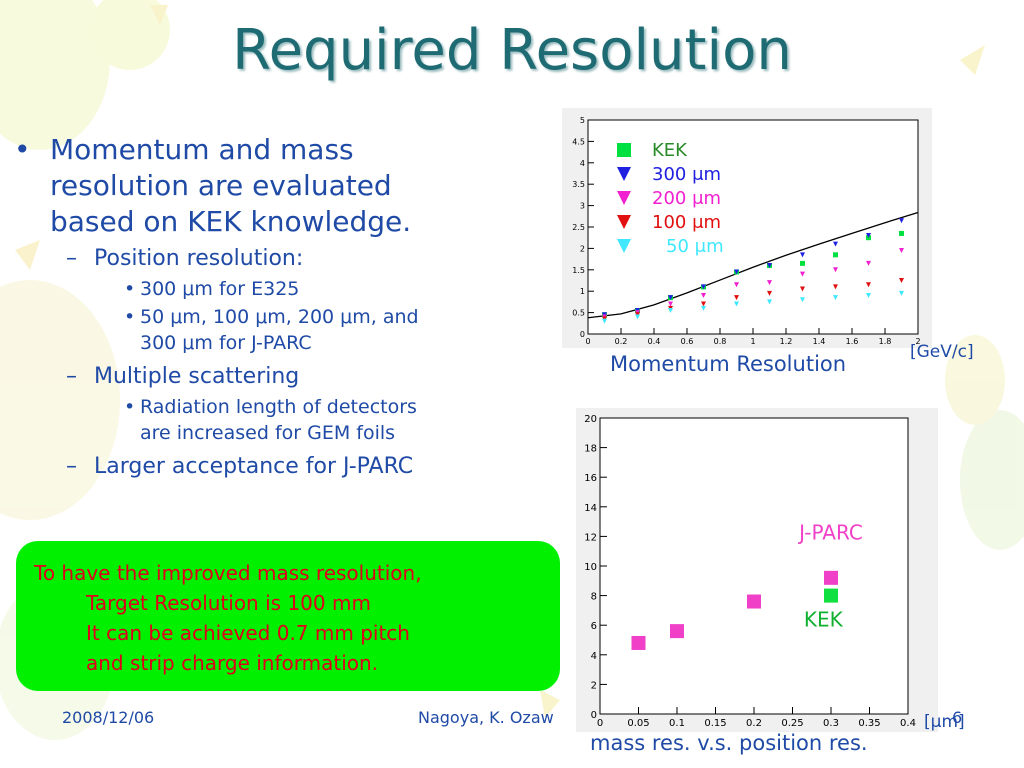 This screenshot has width=1024, height=768. Describe the element at coordinates (670, 150) in the screenshot. I see `legend-label: KEK` at that location.